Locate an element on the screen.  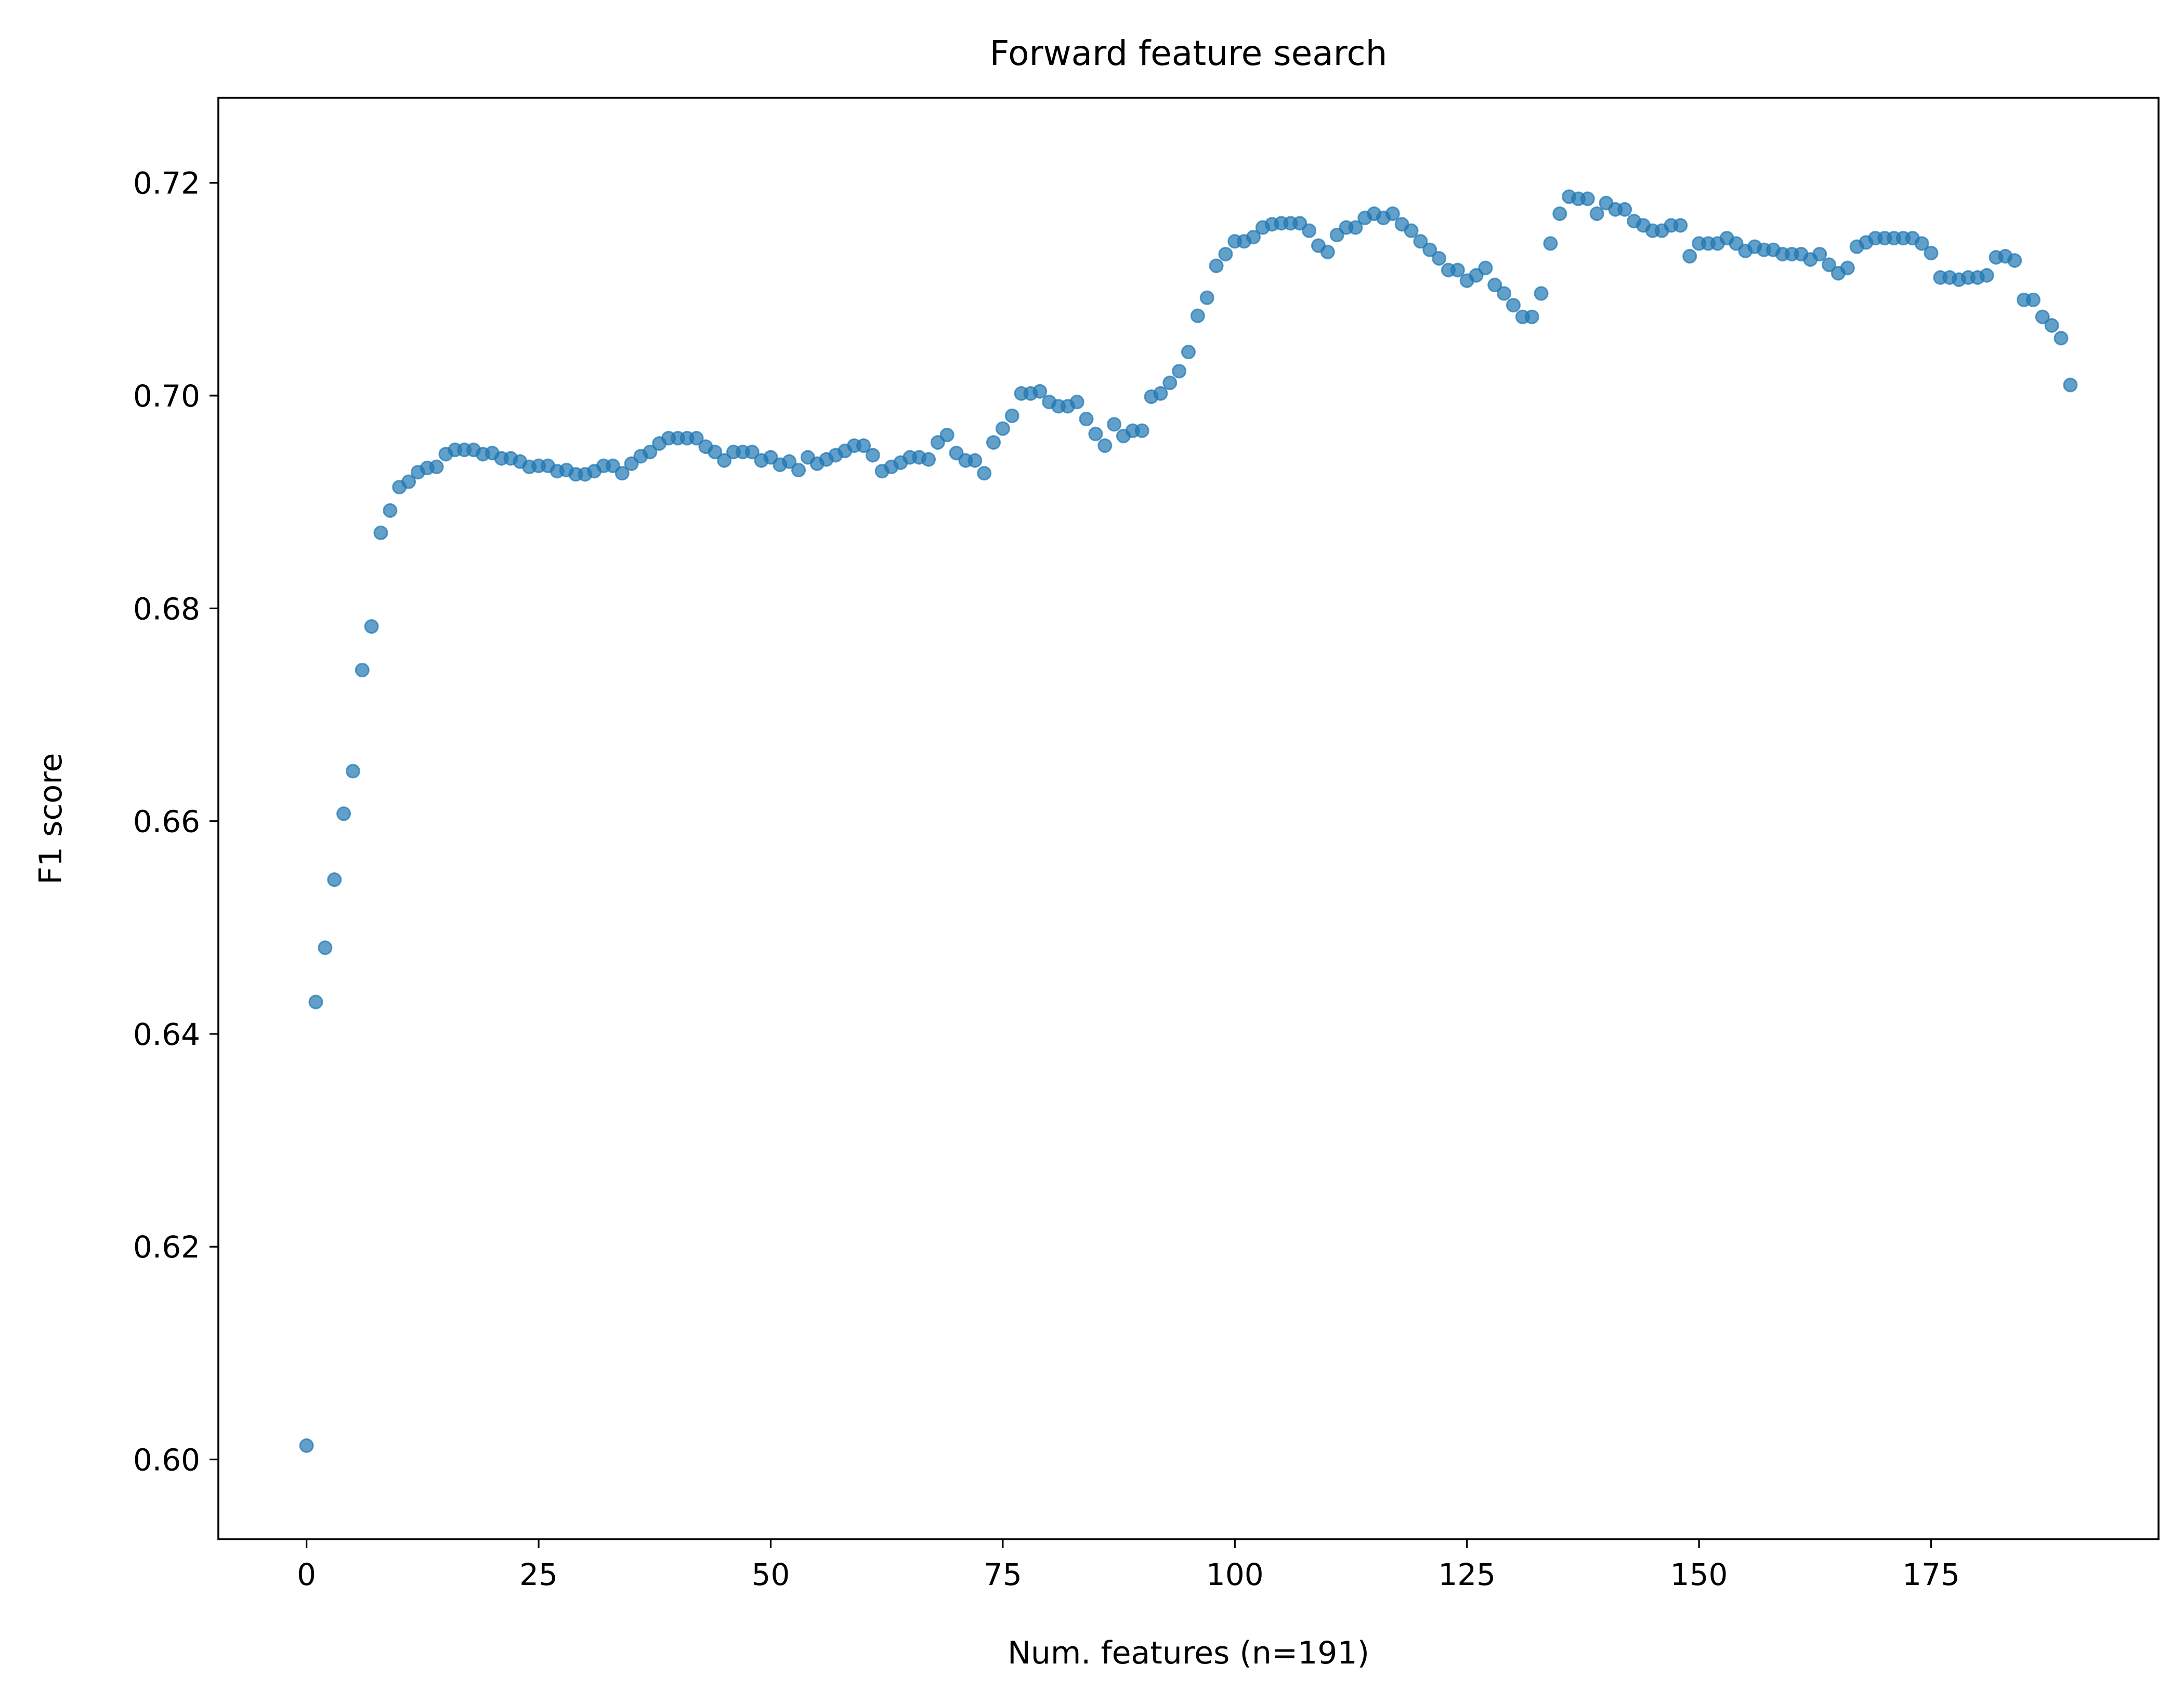
y-tick-label: 0.60 is located at coordinates (167, 1461).